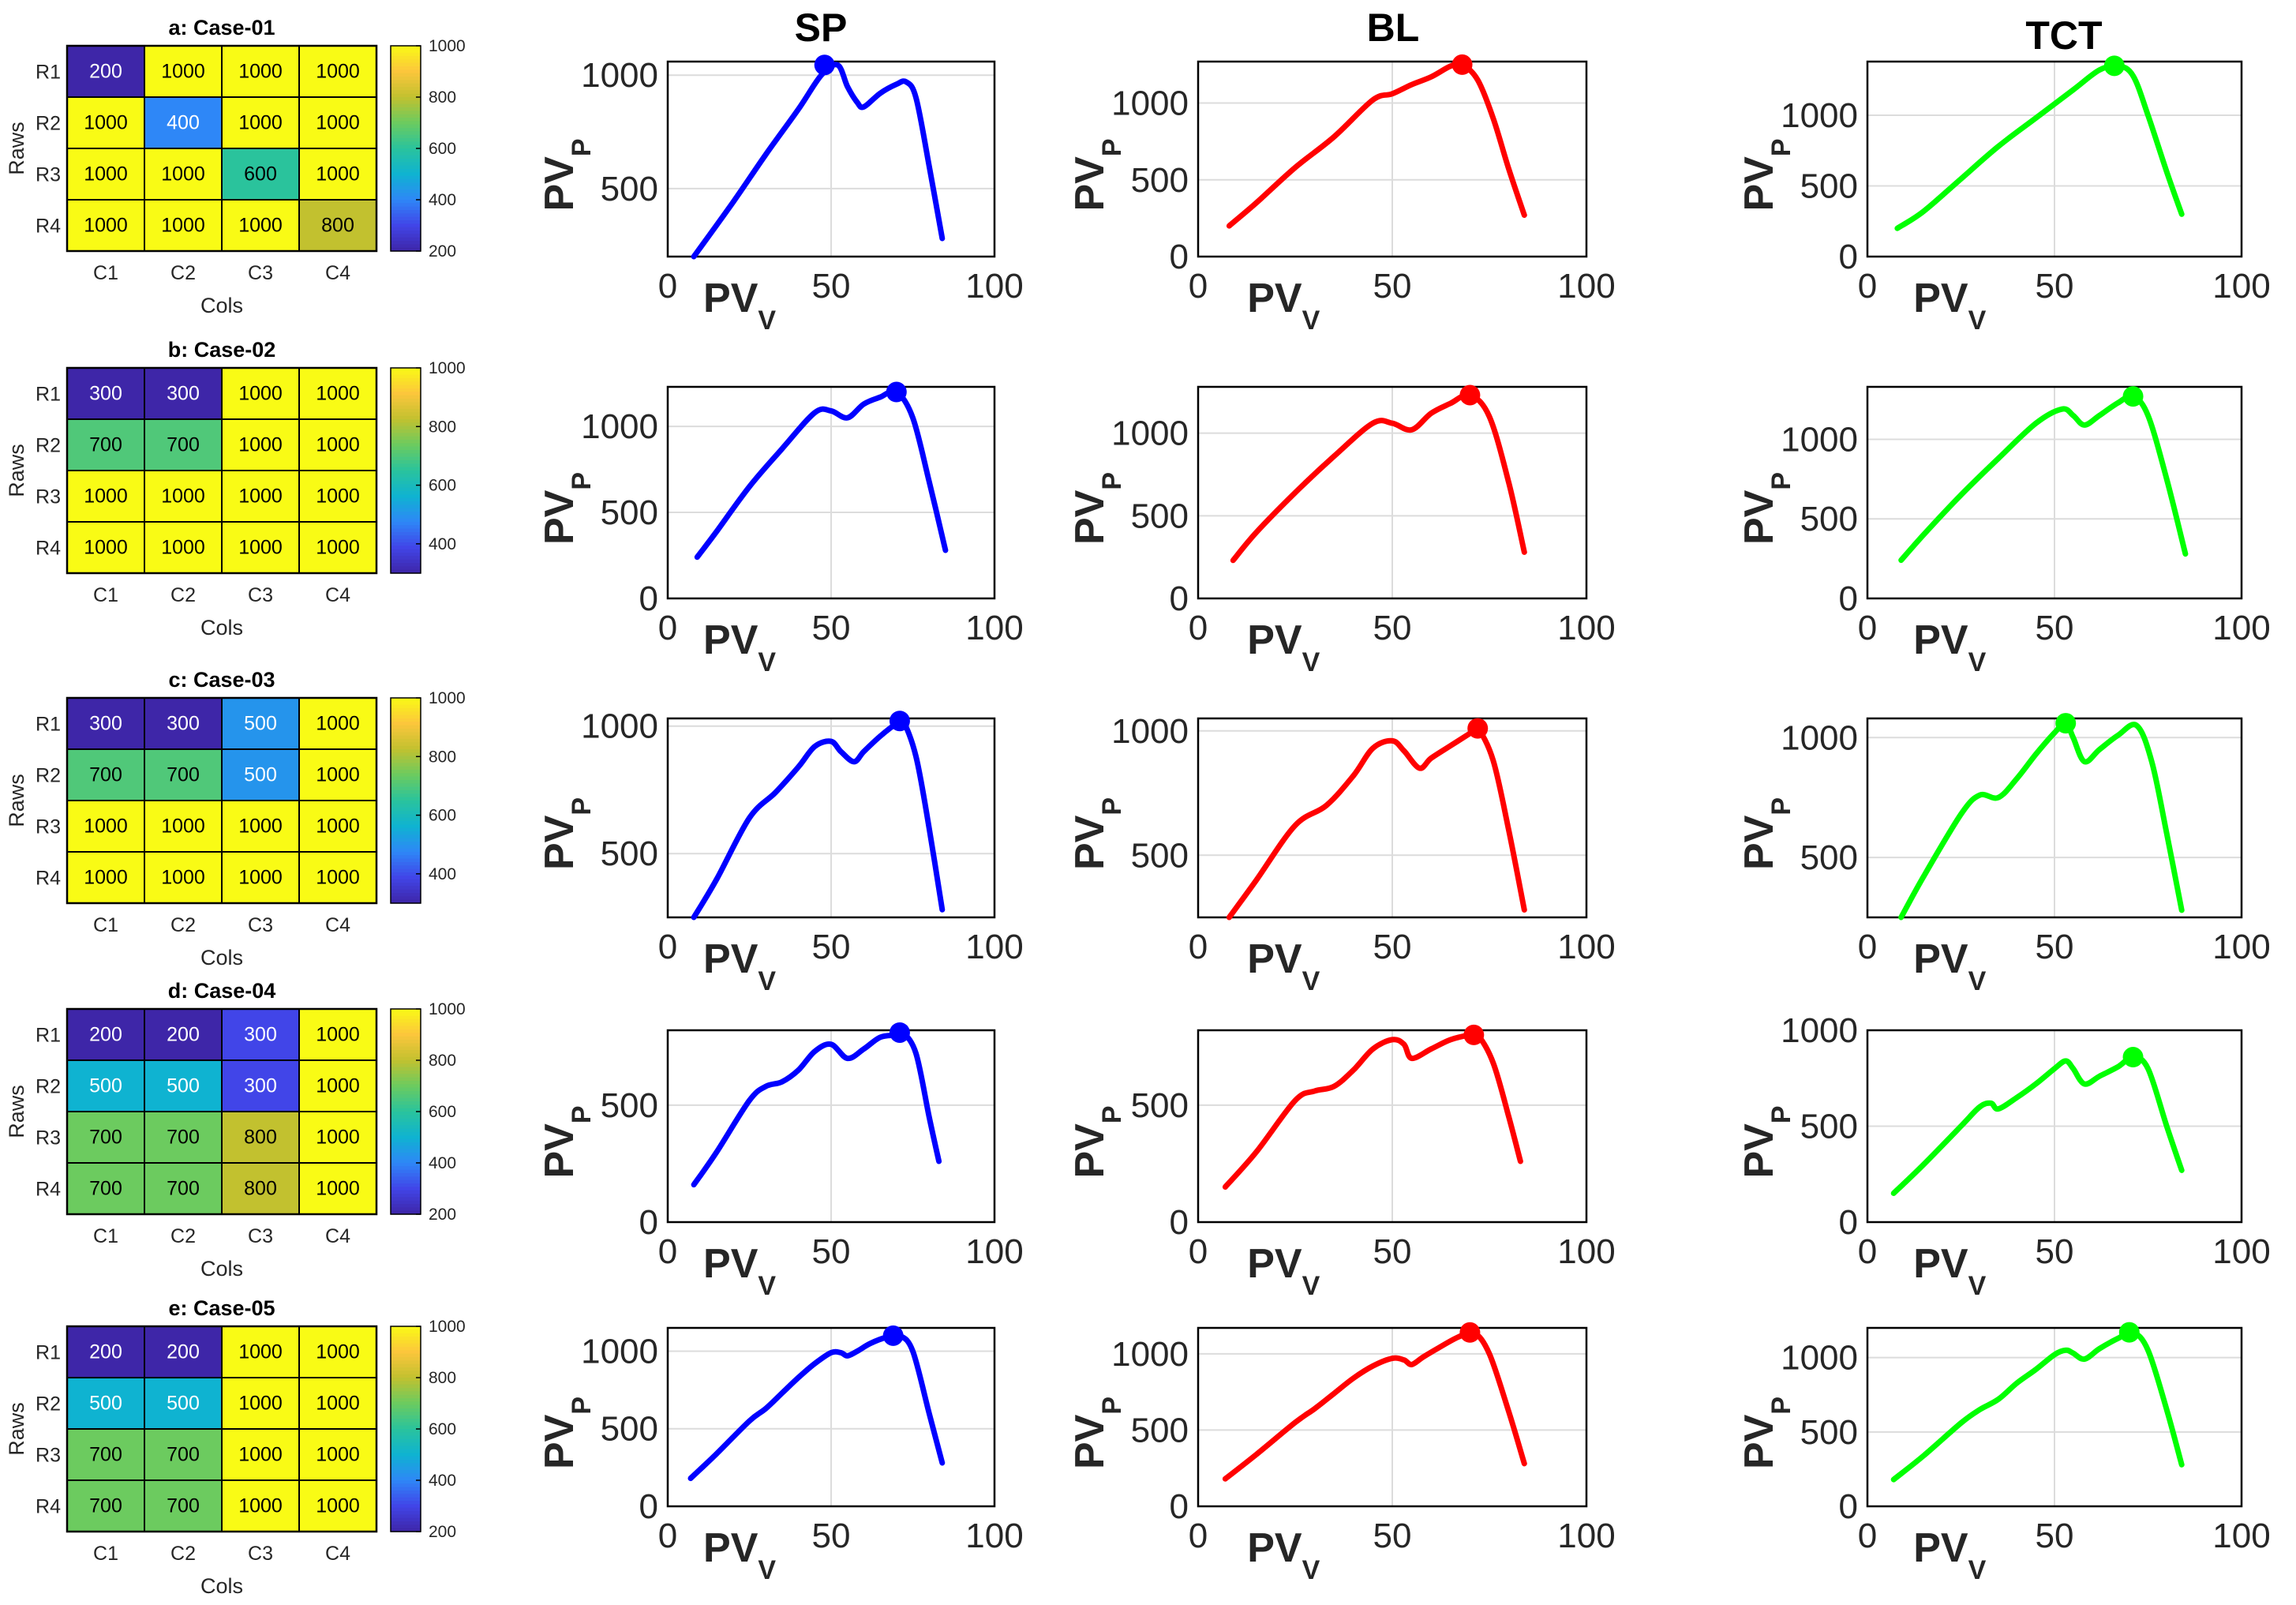 This screenshot has height=1605, width=2296. Describe the element at coordinates (48, 497) in the screenshot. I see `heatmap-row-label: R3` at that location.